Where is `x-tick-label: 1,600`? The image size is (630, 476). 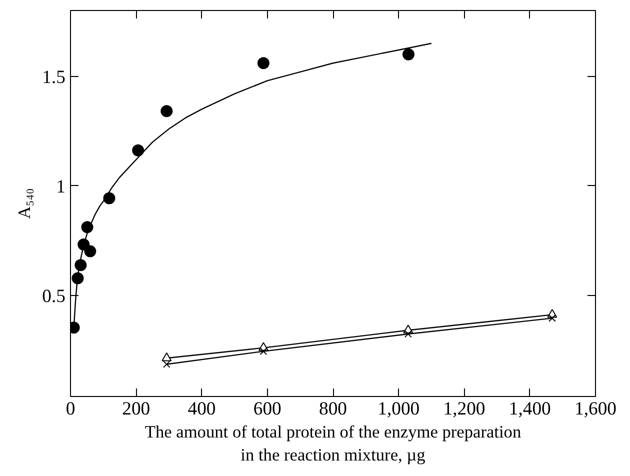
x-tick-label: 1,600 is located at coordinates (595, 409).